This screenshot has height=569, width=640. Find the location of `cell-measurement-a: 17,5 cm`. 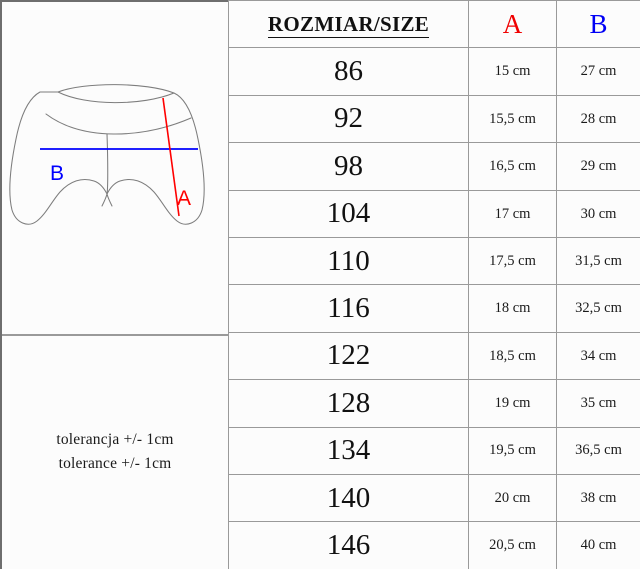

cell-measurement-a: 17,5 cm is located at coordinates (512, 261).